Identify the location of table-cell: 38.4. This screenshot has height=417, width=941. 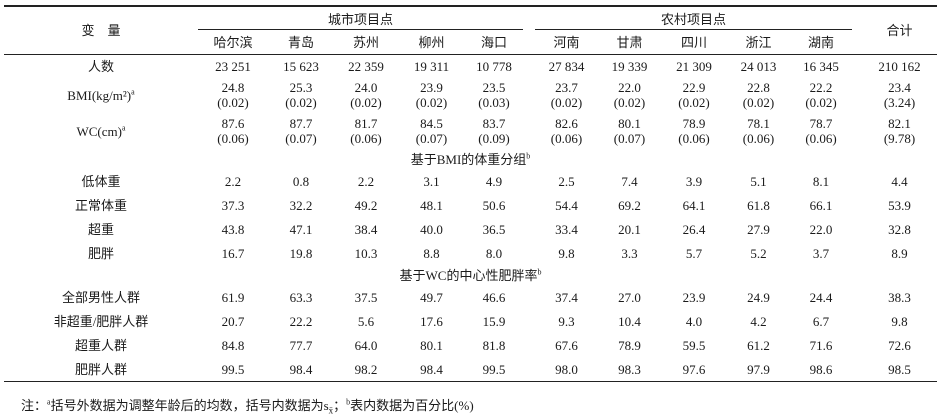
(366, 229).